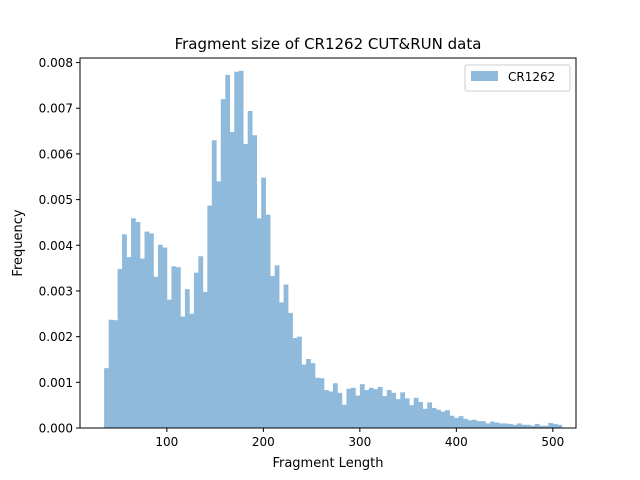 The height and width of the screenshot is (480, 640). Describe the element at coordinates (18, 242) in the screenshot. I see `y-axis-label: Frequency` at that location.